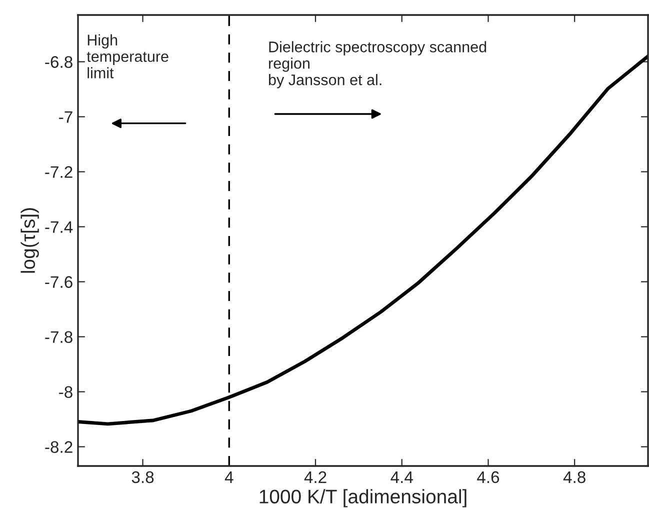  What do you see at coordinates (574, 477) in the screenshot?
I see `x-tick-label: 4.8` at bounding box center [574, 477].